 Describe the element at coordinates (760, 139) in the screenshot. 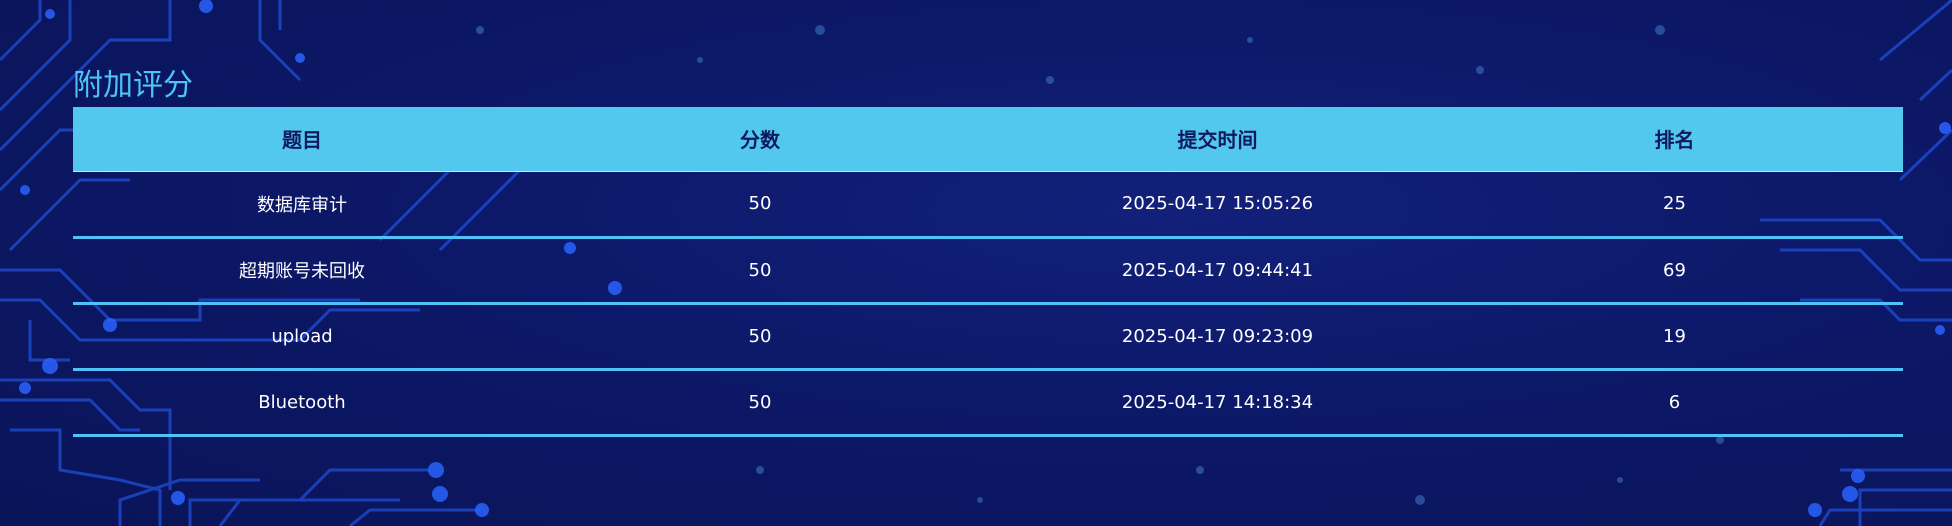

I see `column-header-score: 分数` at that location.